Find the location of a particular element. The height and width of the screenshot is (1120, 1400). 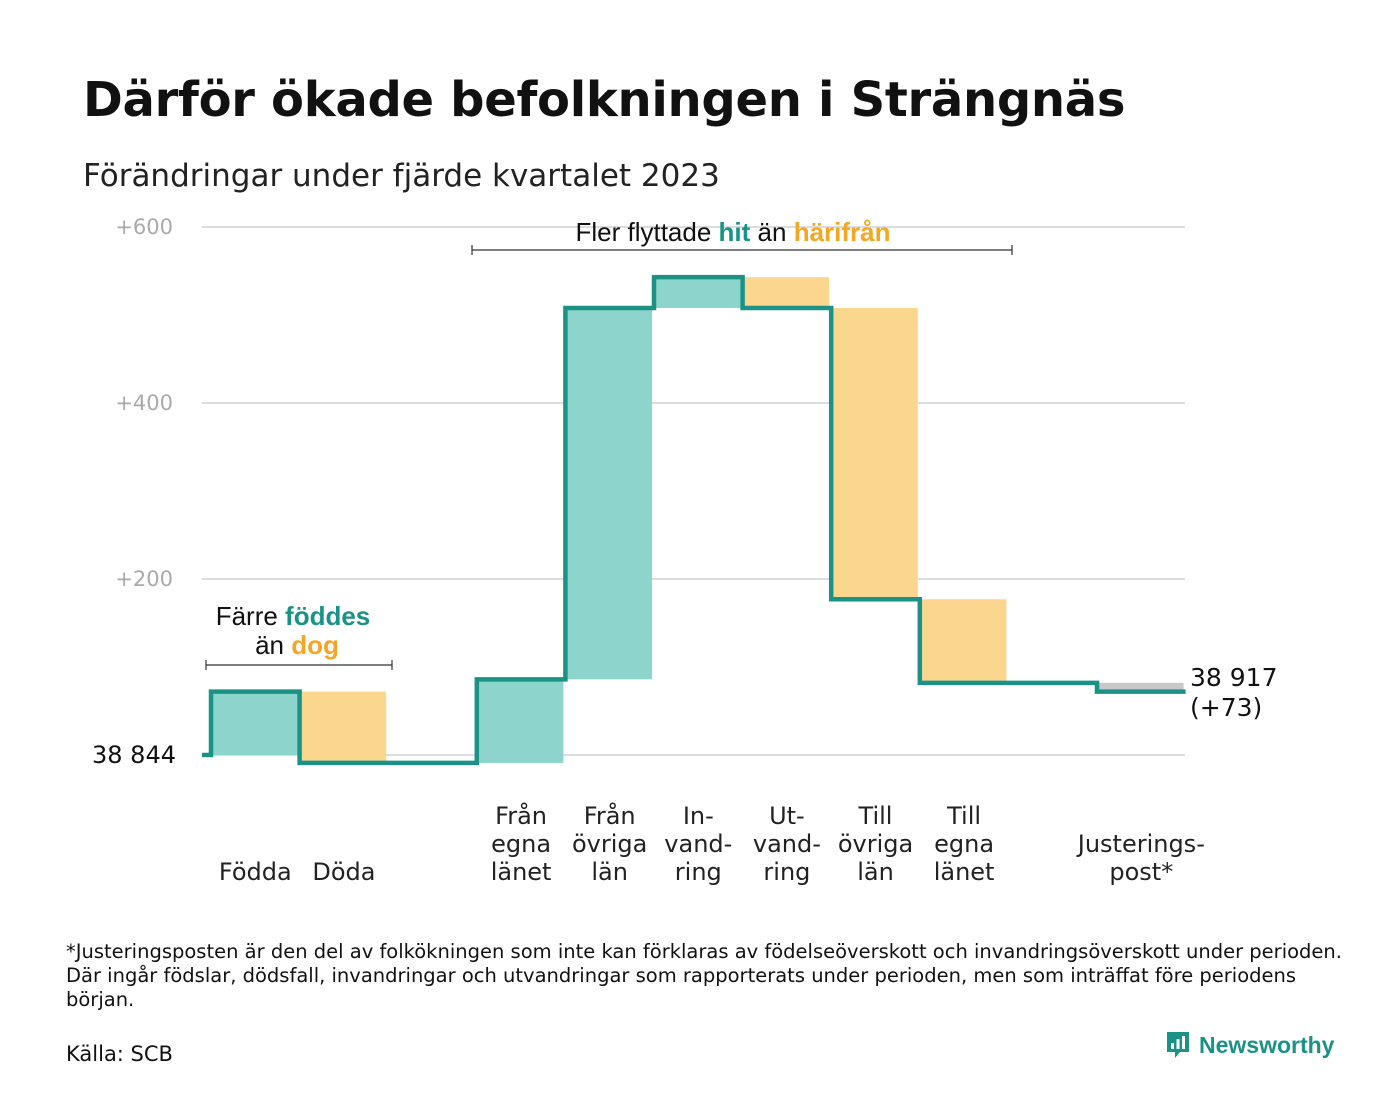

chart-subtitle: Förändringar under fjärde kvartalet 2023 is located at coordinates (401, 176).